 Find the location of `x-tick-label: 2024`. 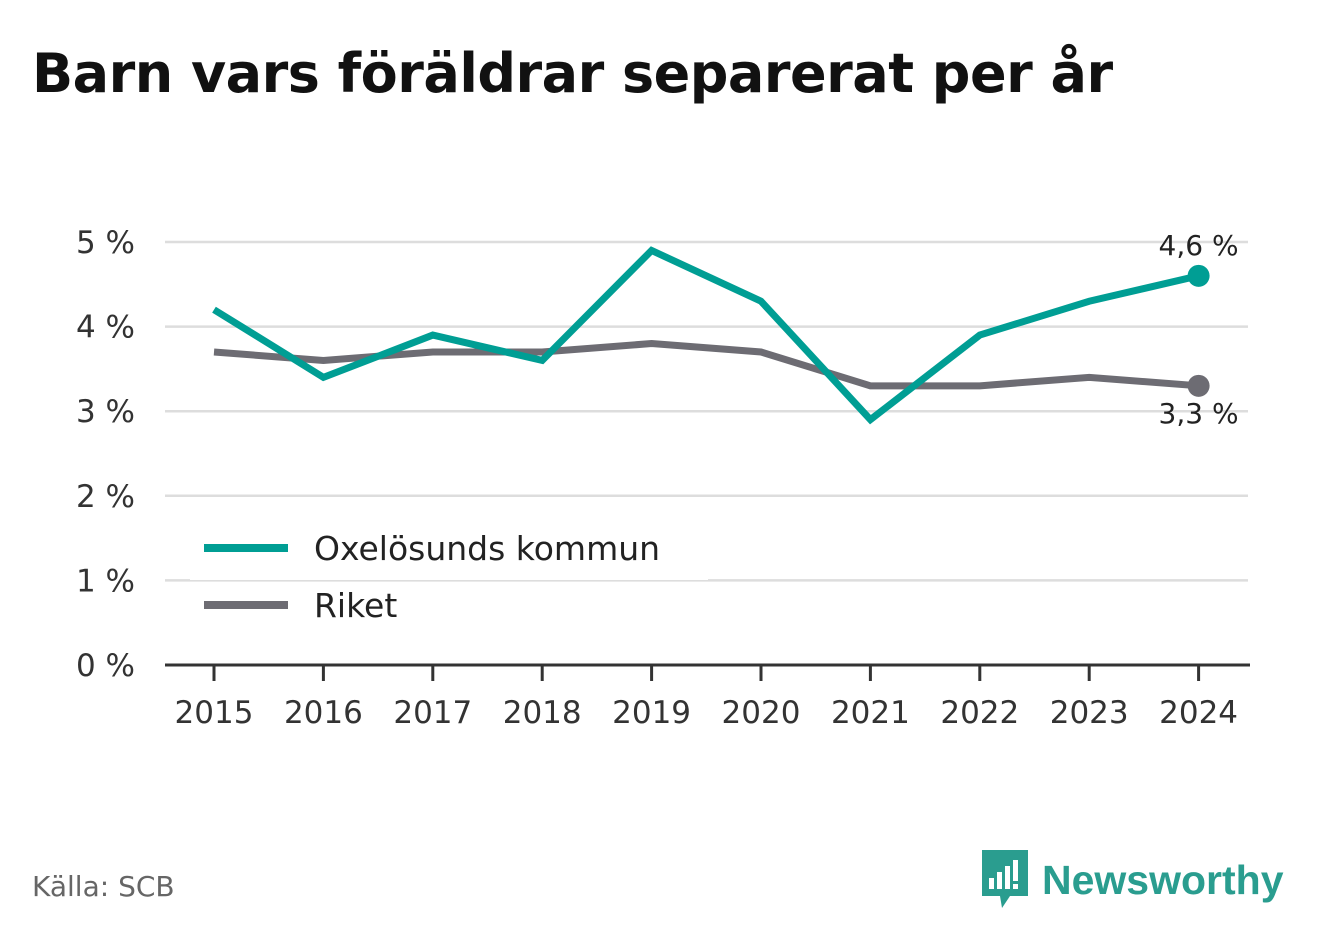

x-tick-label: 2024 is located at coordinates (1198, 713).